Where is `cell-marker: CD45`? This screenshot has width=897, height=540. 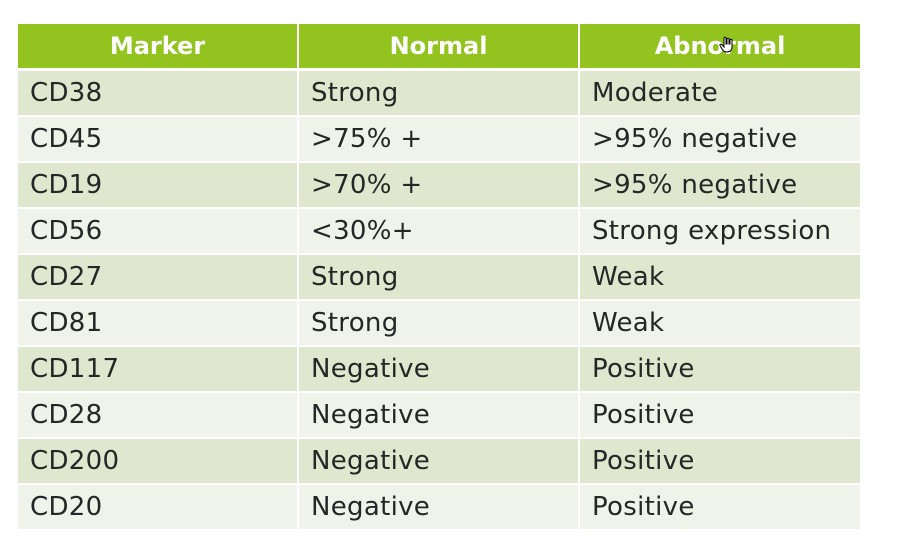
cell-marker: CD45 is located at coordinates (158, 139).